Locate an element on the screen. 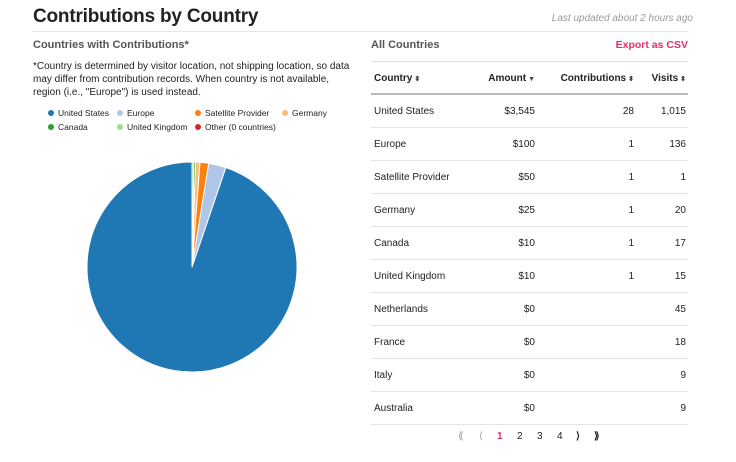 This screenshot has height=462, width=736. page-4-link: 4 is located at coordinates (560, 436).